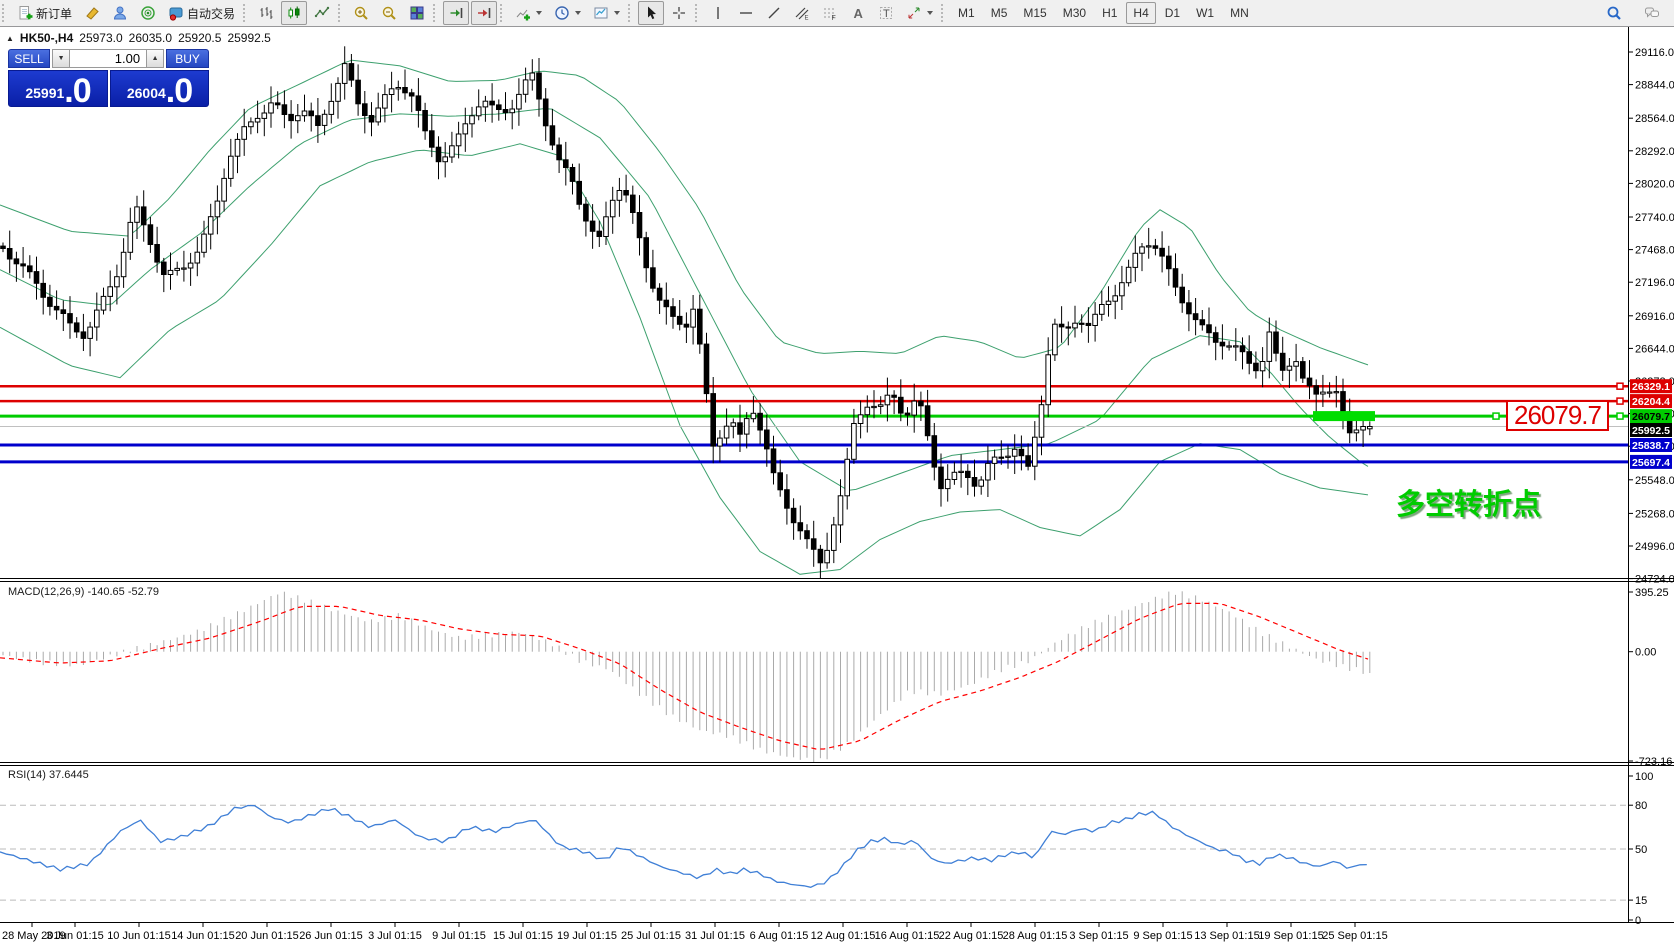  I want to click on text-button: A, so click(858, 13).